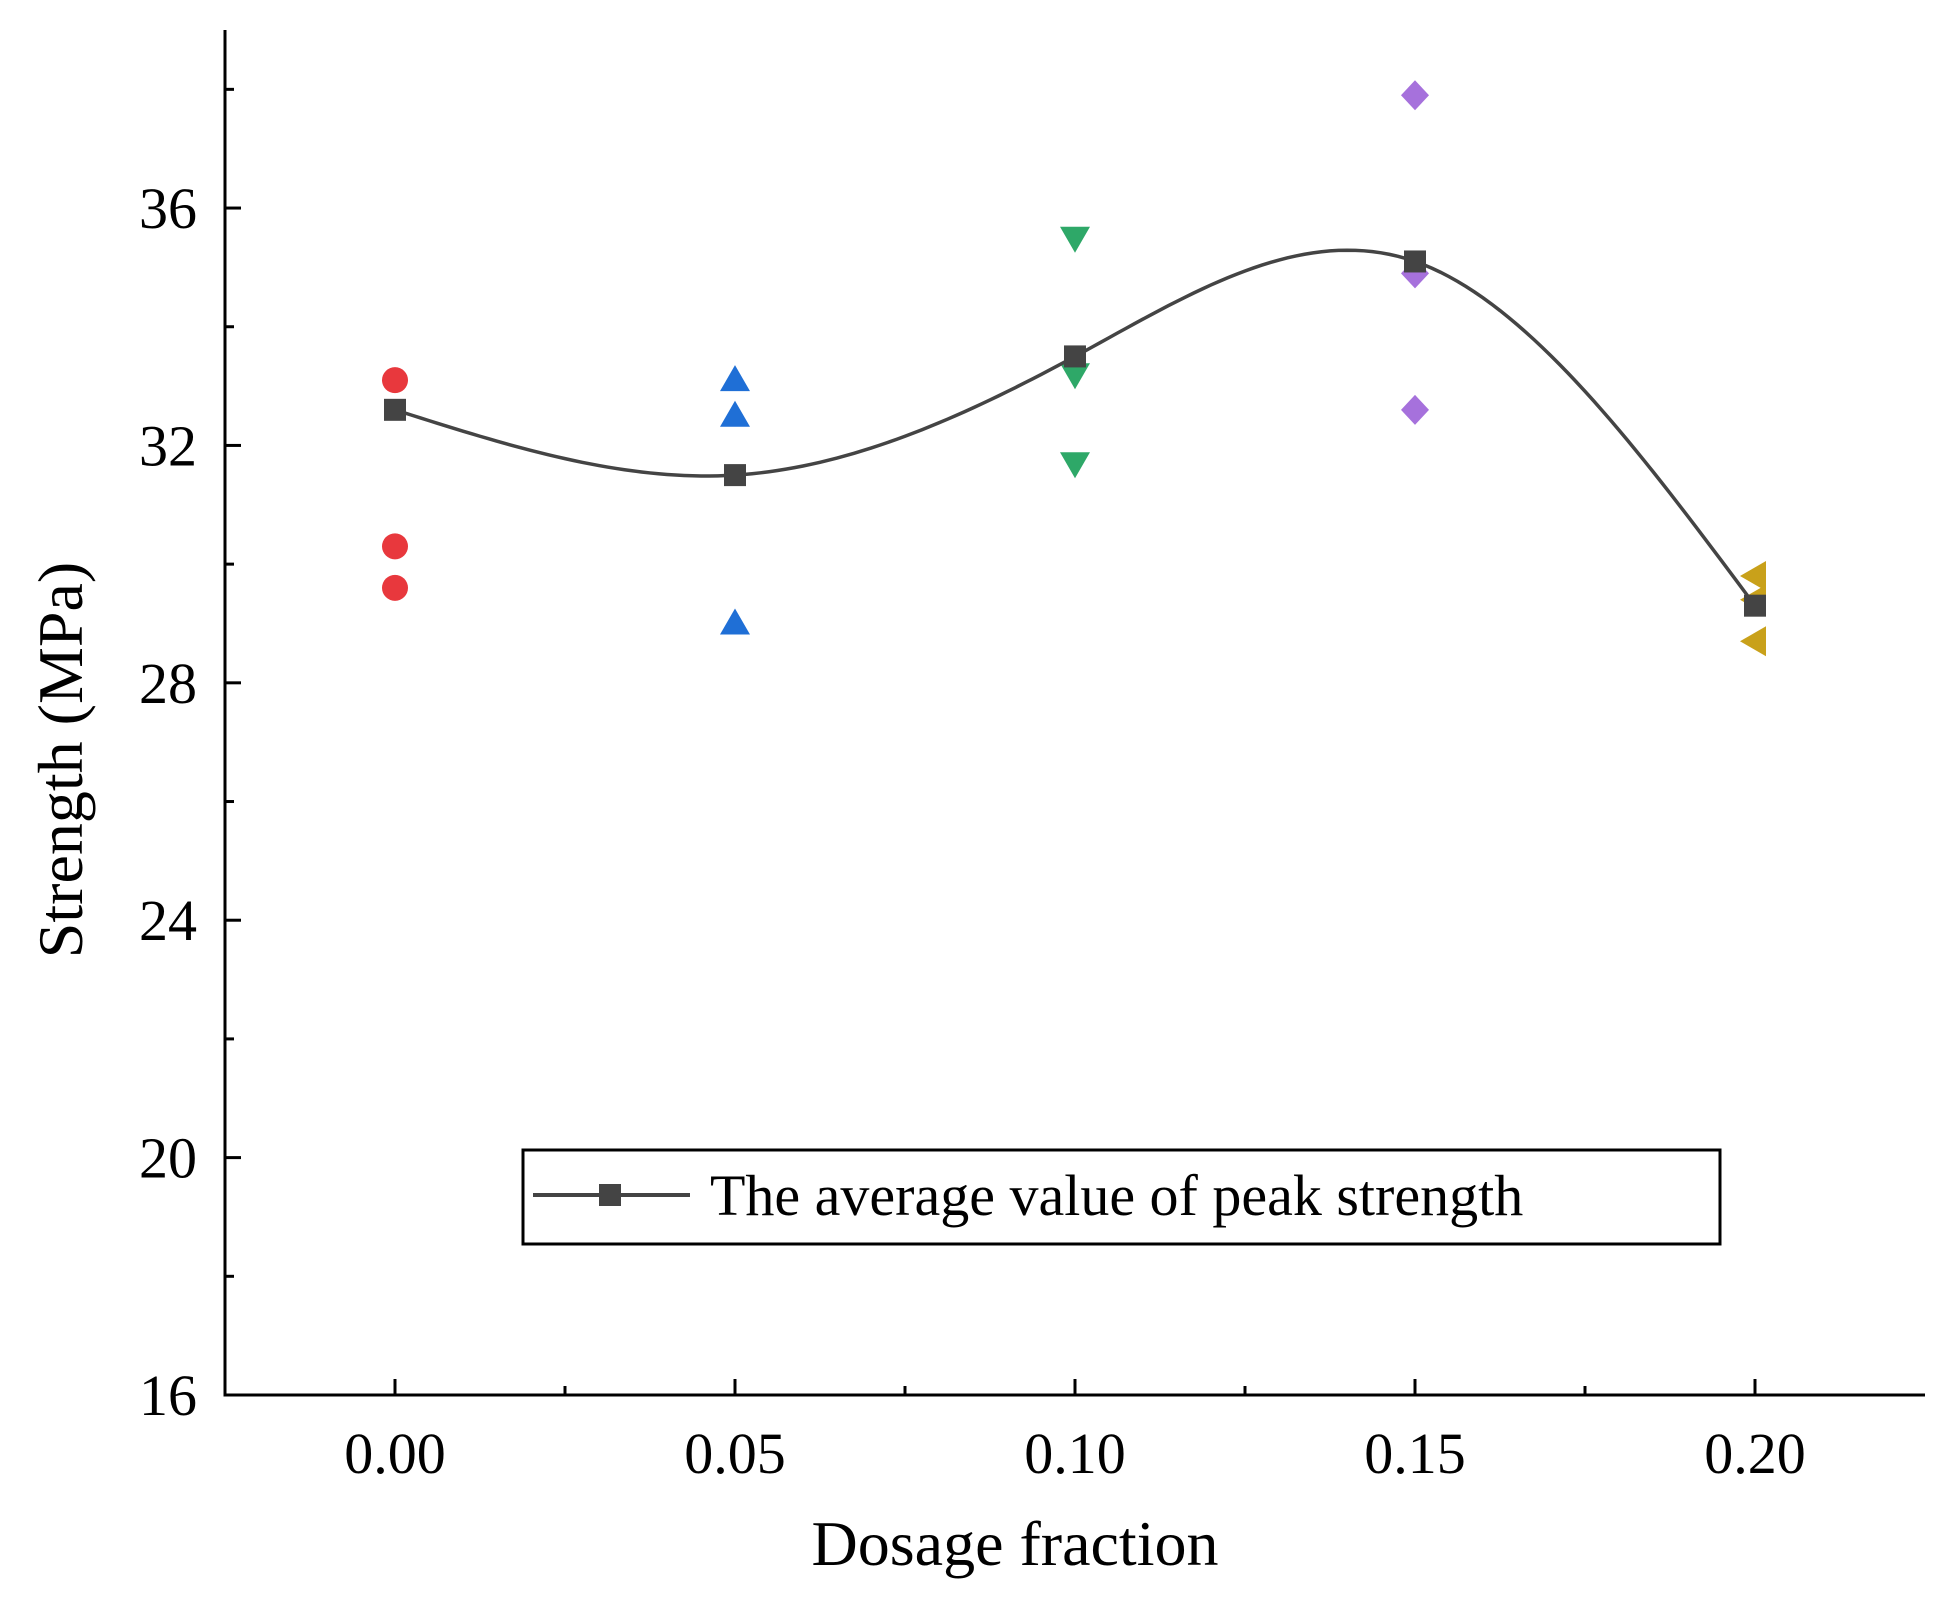 This screenshot has height=1608, width=1954. Describe the element at coordinates (168, 1395) in the screenshot. I see `y-tick-label-0: 16` at that location.